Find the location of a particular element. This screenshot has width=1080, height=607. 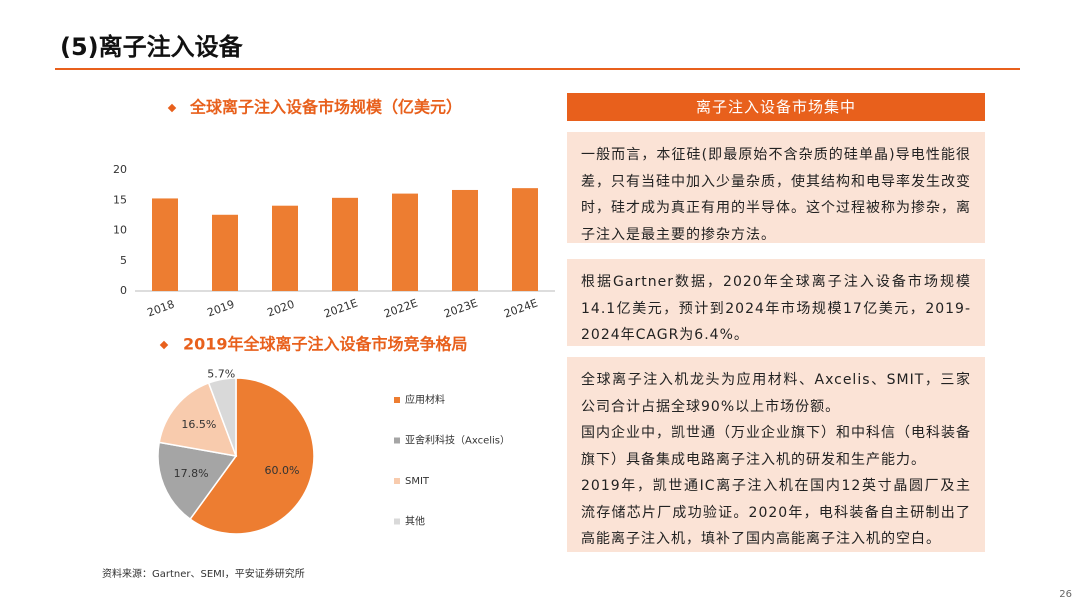

chart-title: 全球离子注入设备市场规模（亿美元） is located at coordinates (325, 107).